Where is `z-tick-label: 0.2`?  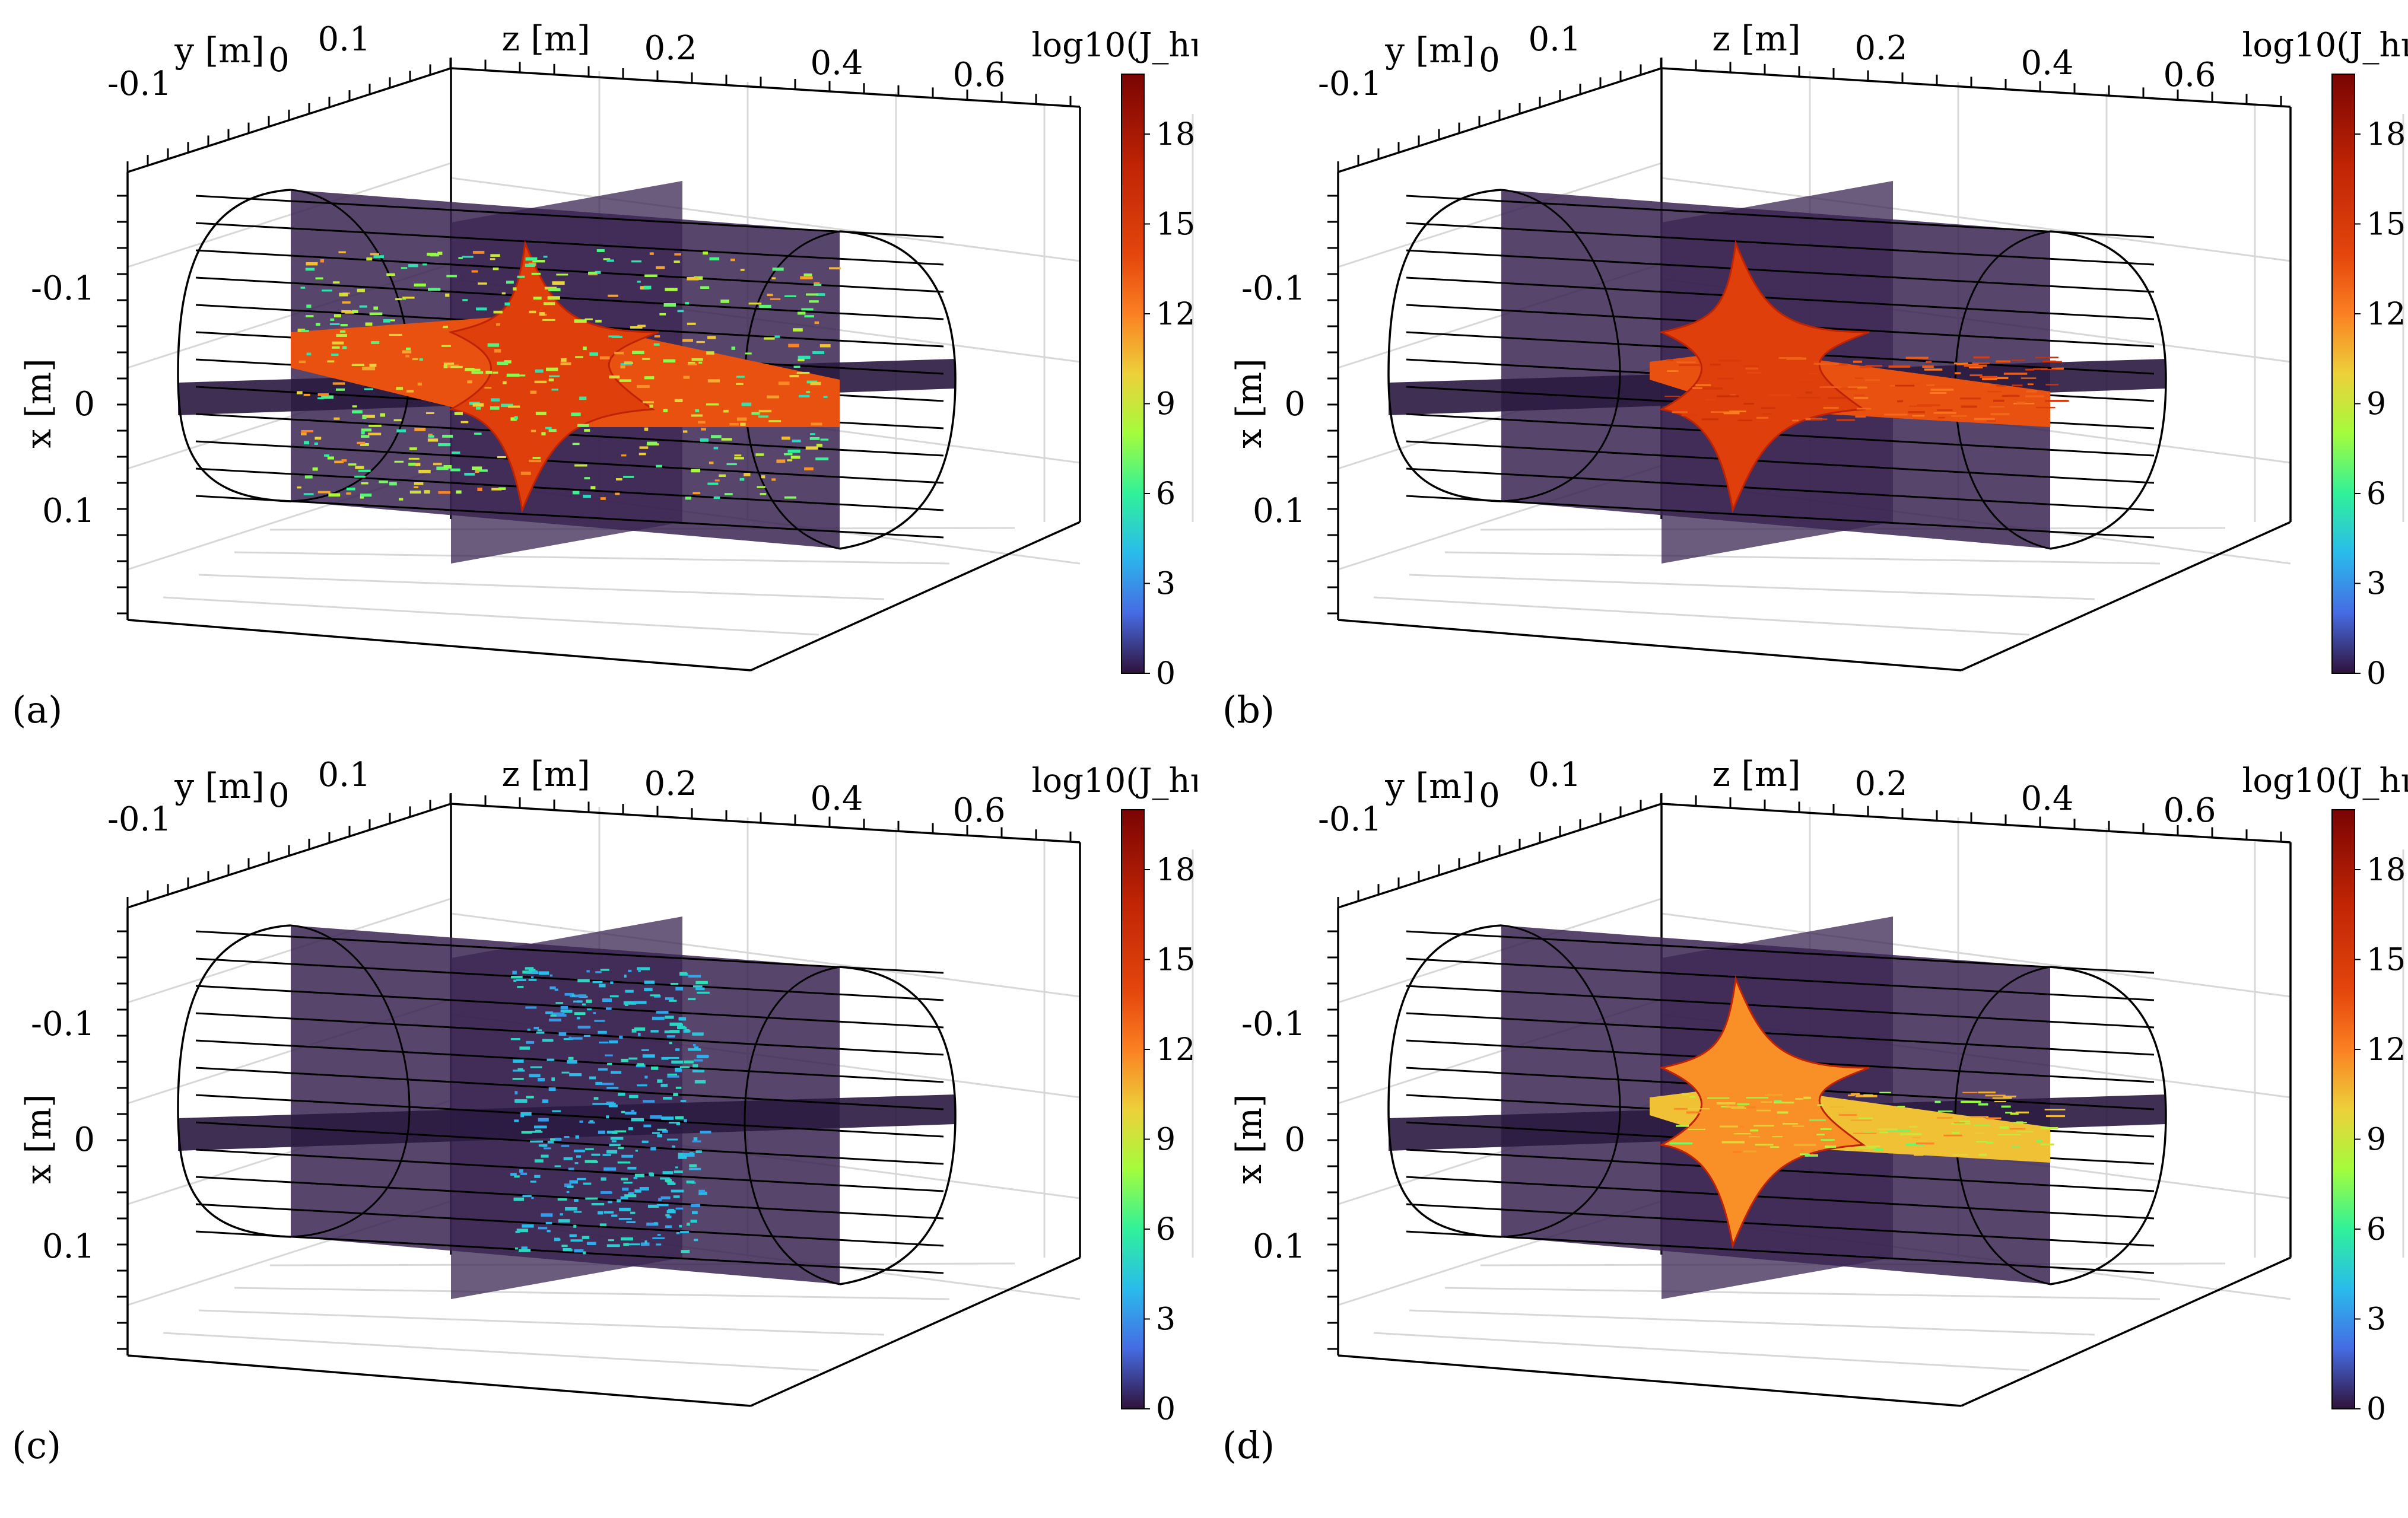
z-tick-label: 0.2 is located at coordinates (671, 784).